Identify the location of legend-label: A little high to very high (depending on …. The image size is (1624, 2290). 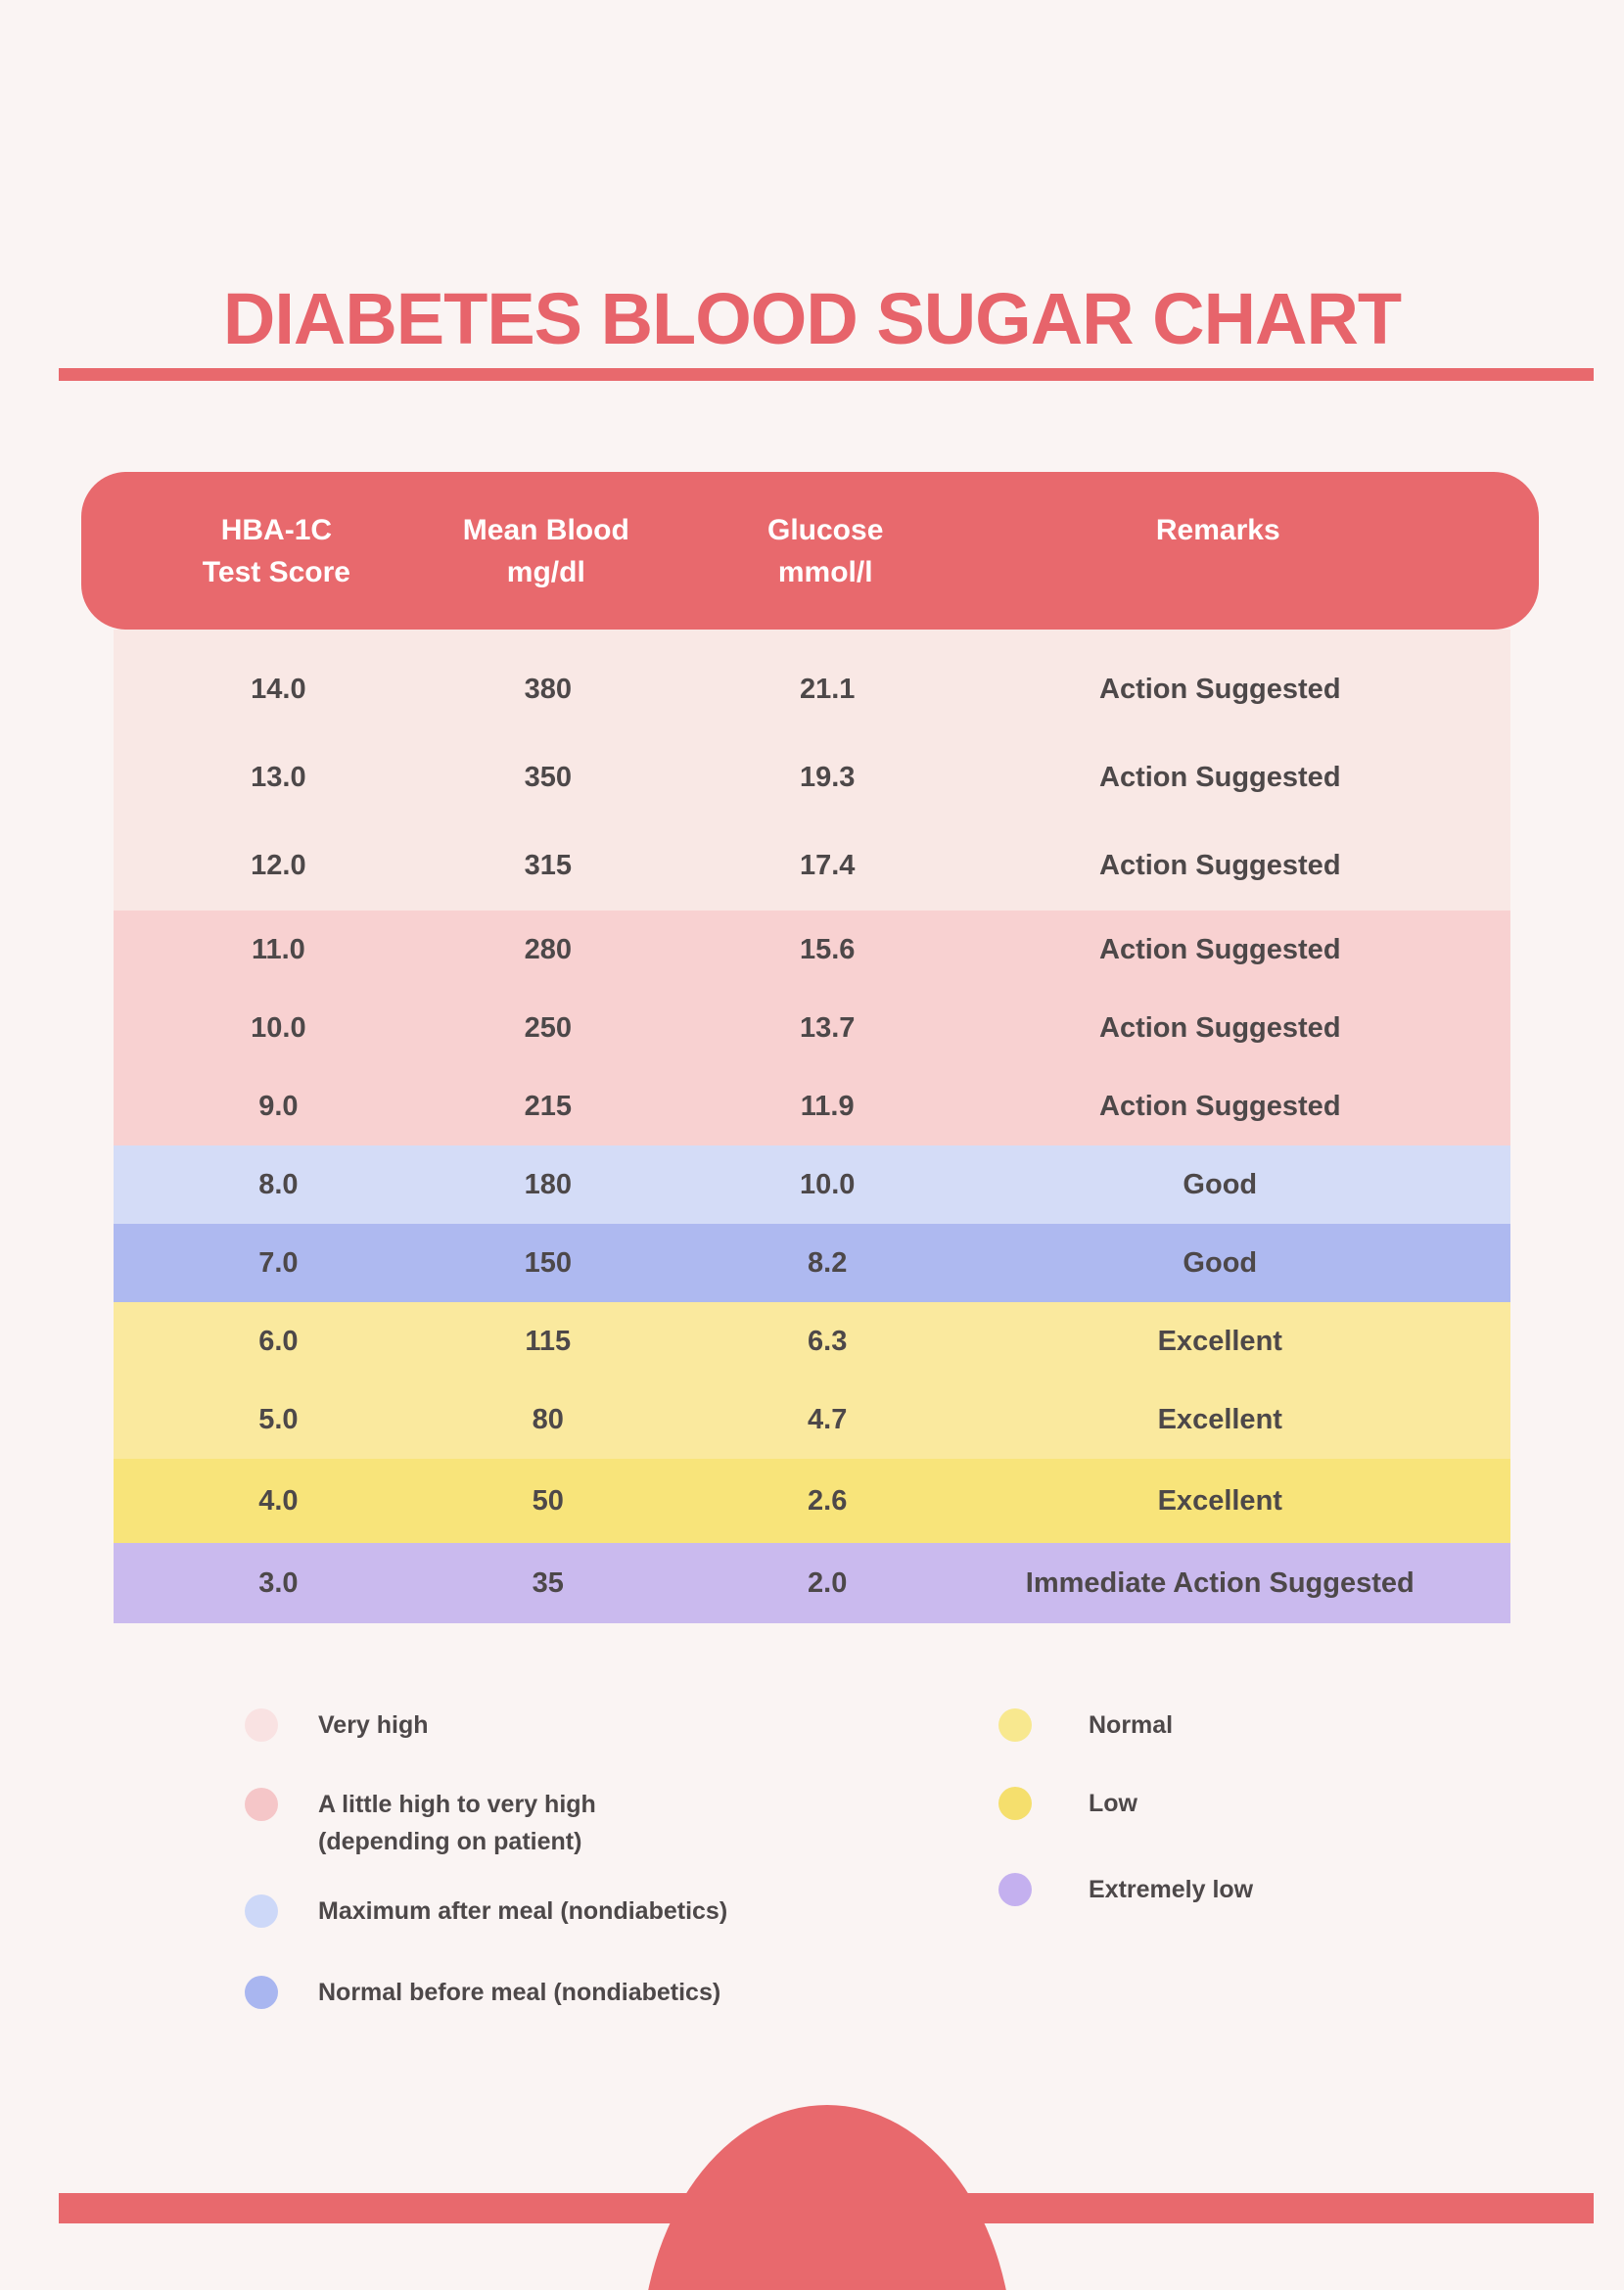
(457, 1823).